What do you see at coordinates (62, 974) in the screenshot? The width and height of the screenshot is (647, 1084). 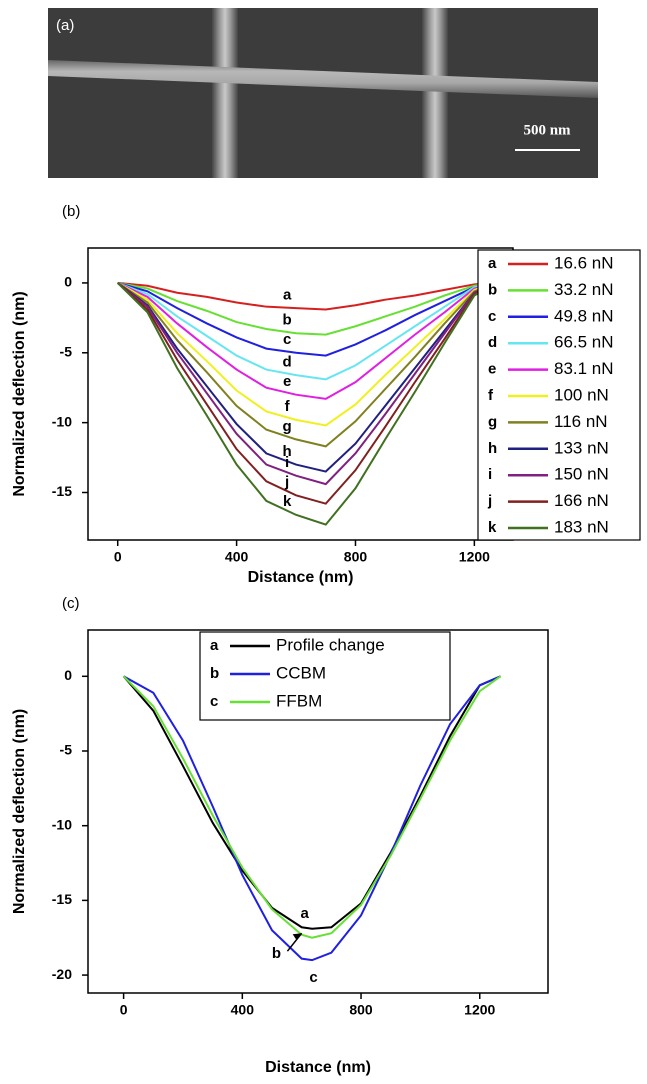 I see `y-tick-label: -20` at bounding box center [62, 974].